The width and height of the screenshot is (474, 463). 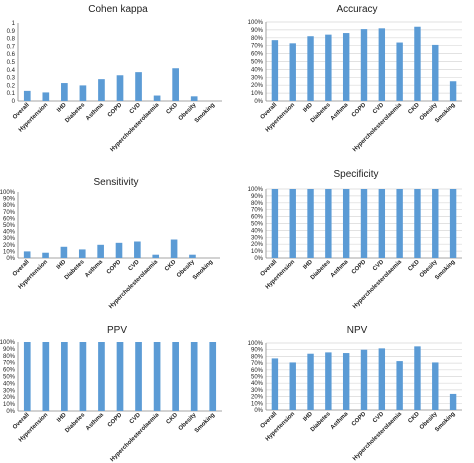 What do you see at coordinates (11, 79) in the screenshot?
I see `y-tick-label: 0.3` at bounding box center [11, 79].